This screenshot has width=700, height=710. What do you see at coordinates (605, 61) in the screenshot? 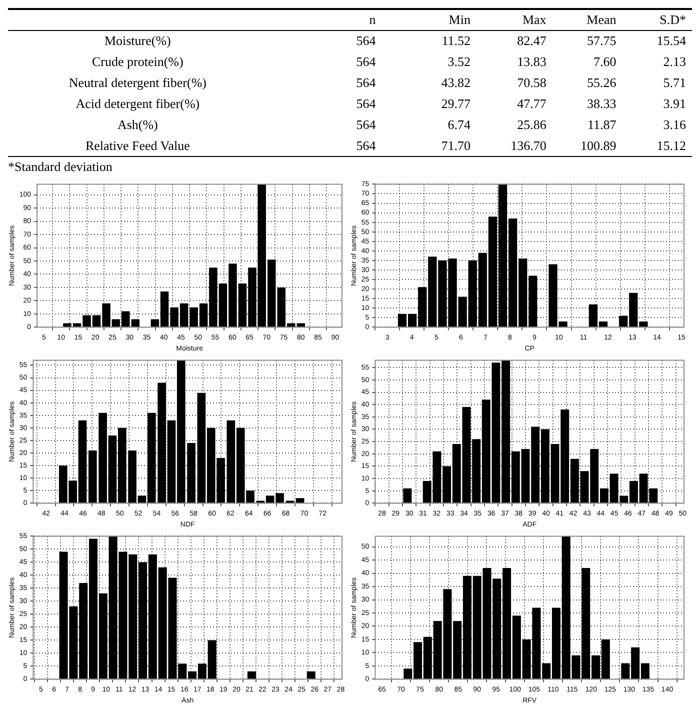
I see `text: 7.60` at bounding box center [605, 61].